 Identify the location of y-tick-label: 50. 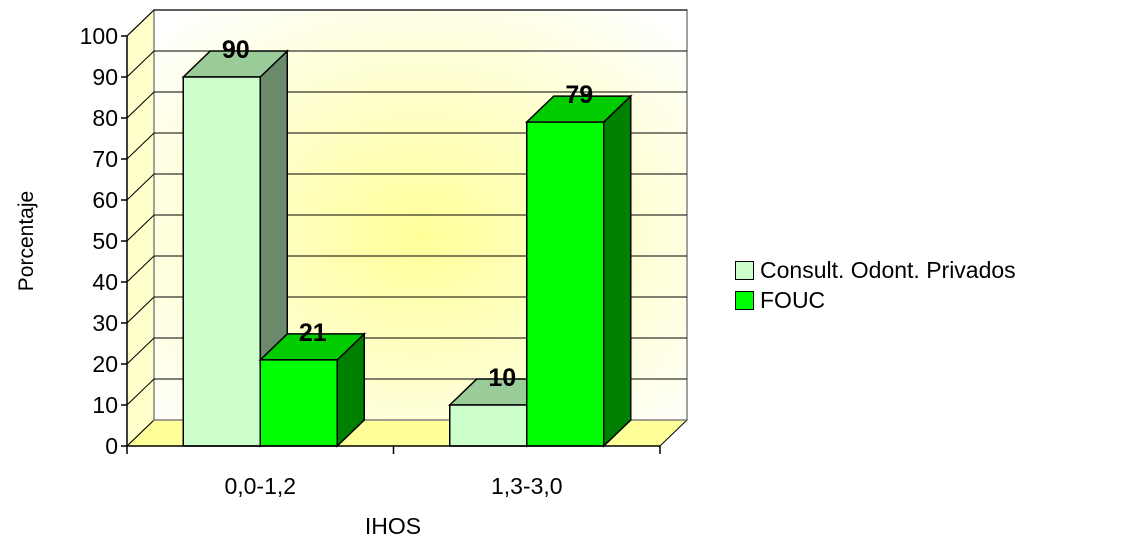
(105, 241).